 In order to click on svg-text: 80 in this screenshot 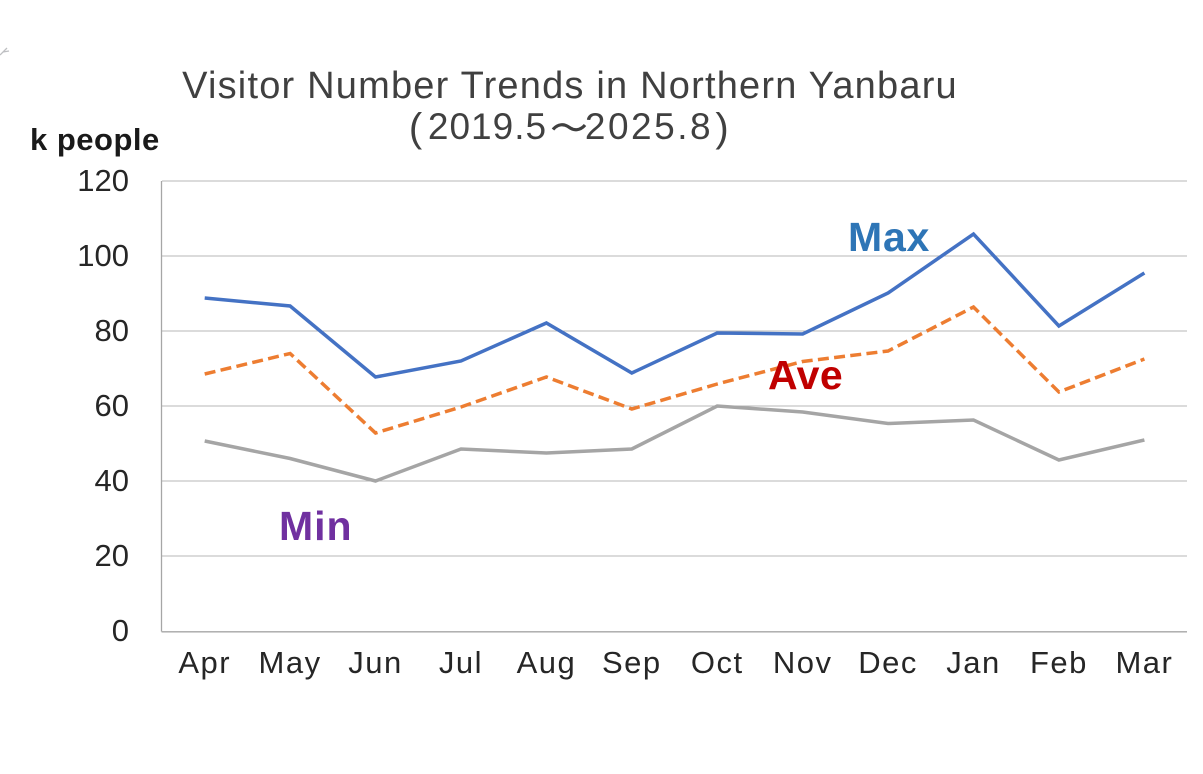, I will do `click(112, 330)`.